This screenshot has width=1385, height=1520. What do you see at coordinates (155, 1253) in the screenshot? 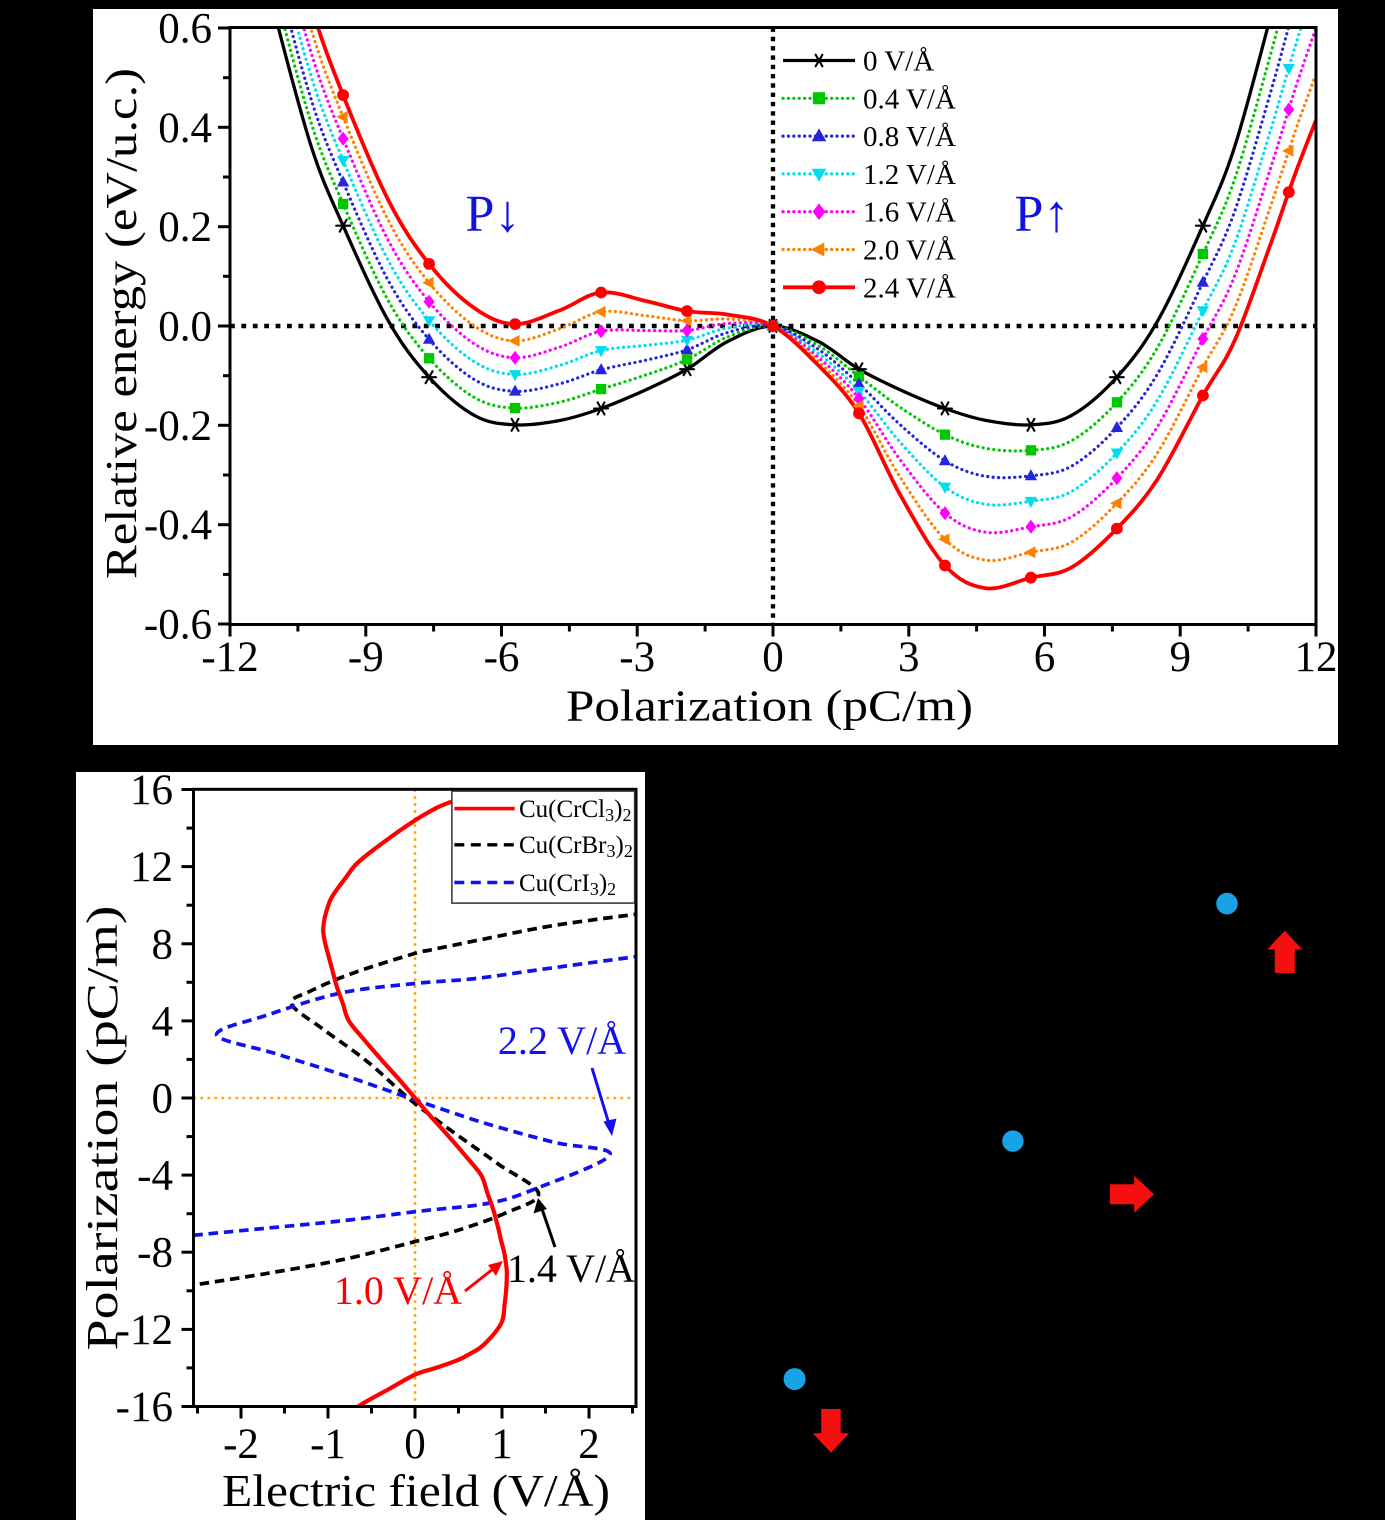
I see `svg-text: -8` at bounding box center [155, 1253].